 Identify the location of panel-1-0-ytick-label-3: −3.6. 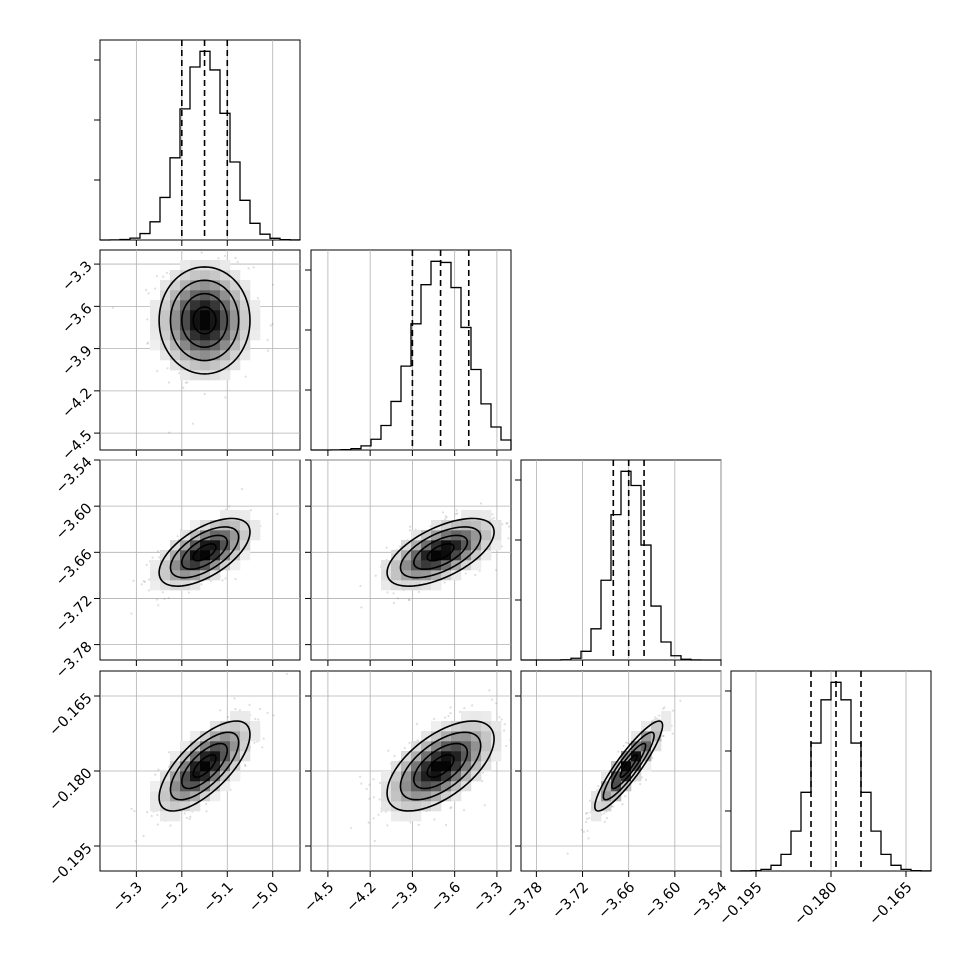
(77, 319).